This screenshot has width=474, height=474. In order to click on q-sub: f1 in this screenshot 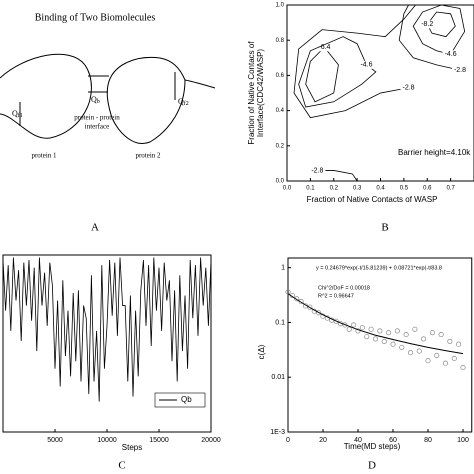, I will do `click(20, 115)`.